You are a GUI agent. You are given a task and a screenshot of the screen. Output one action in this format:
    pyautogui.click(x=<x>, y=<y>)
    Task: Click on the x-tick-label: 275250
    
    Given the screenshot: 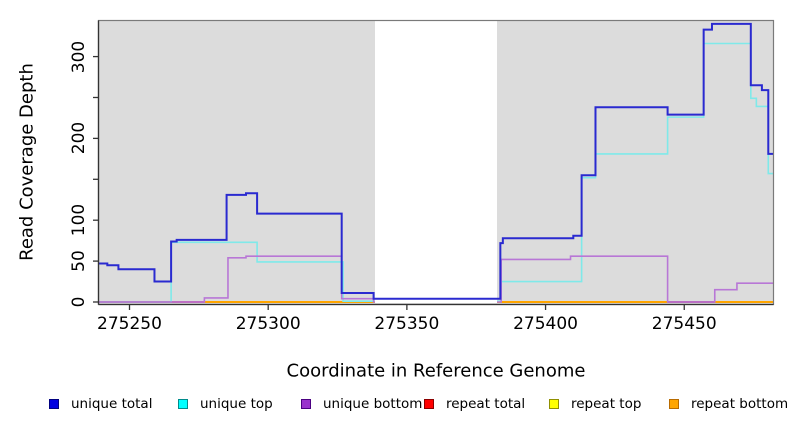 What is the action you would take?
    pyautogui.click(x=129, y=324)
    